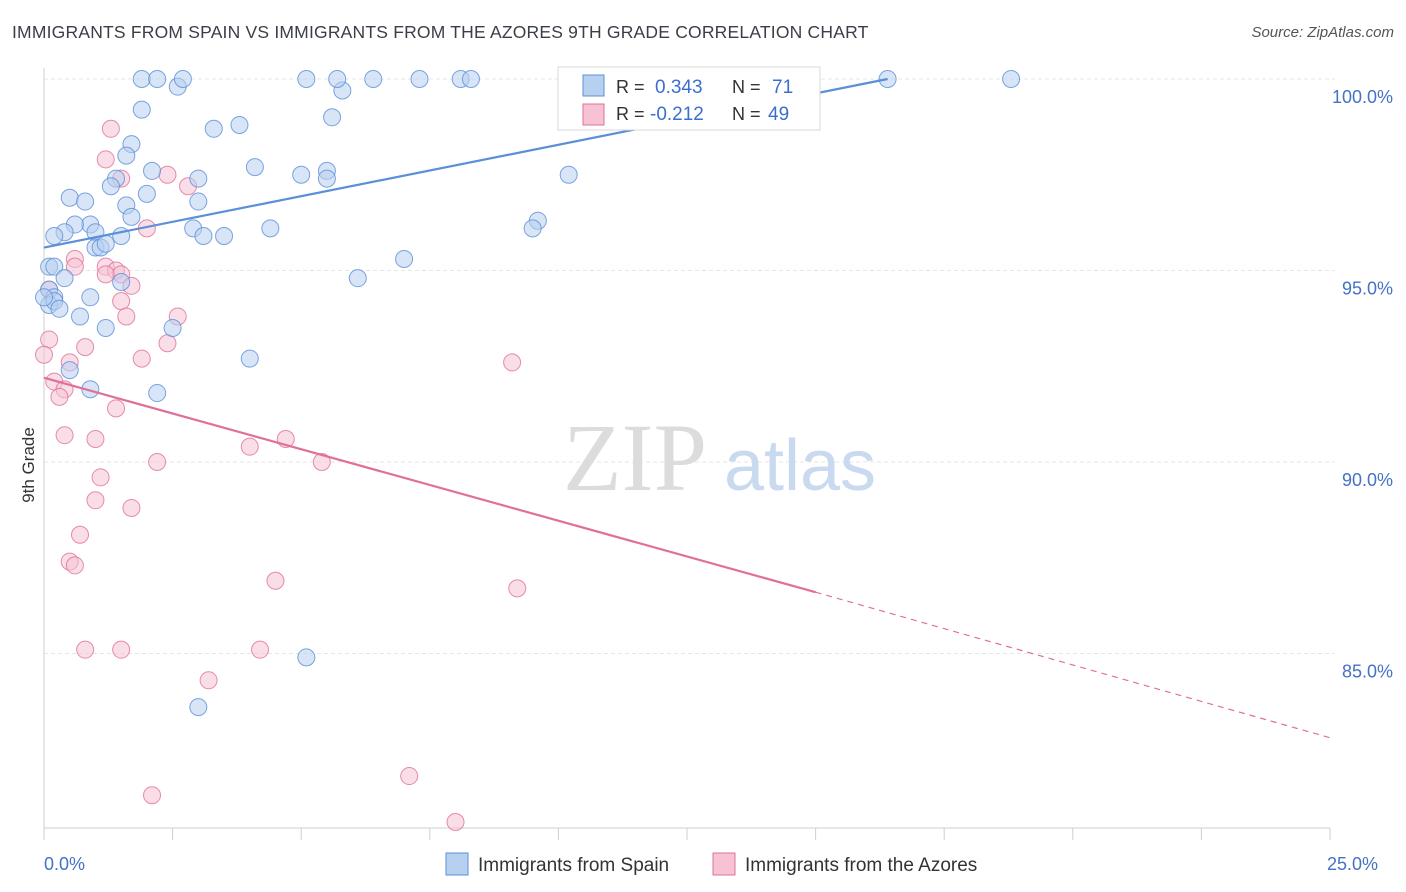 This screenshot has width=1406, height=892. Describe the element at coordinates (1322, 32) in the screenshot. I see `chart-source: Source: ZipAtlas.com` at that location.